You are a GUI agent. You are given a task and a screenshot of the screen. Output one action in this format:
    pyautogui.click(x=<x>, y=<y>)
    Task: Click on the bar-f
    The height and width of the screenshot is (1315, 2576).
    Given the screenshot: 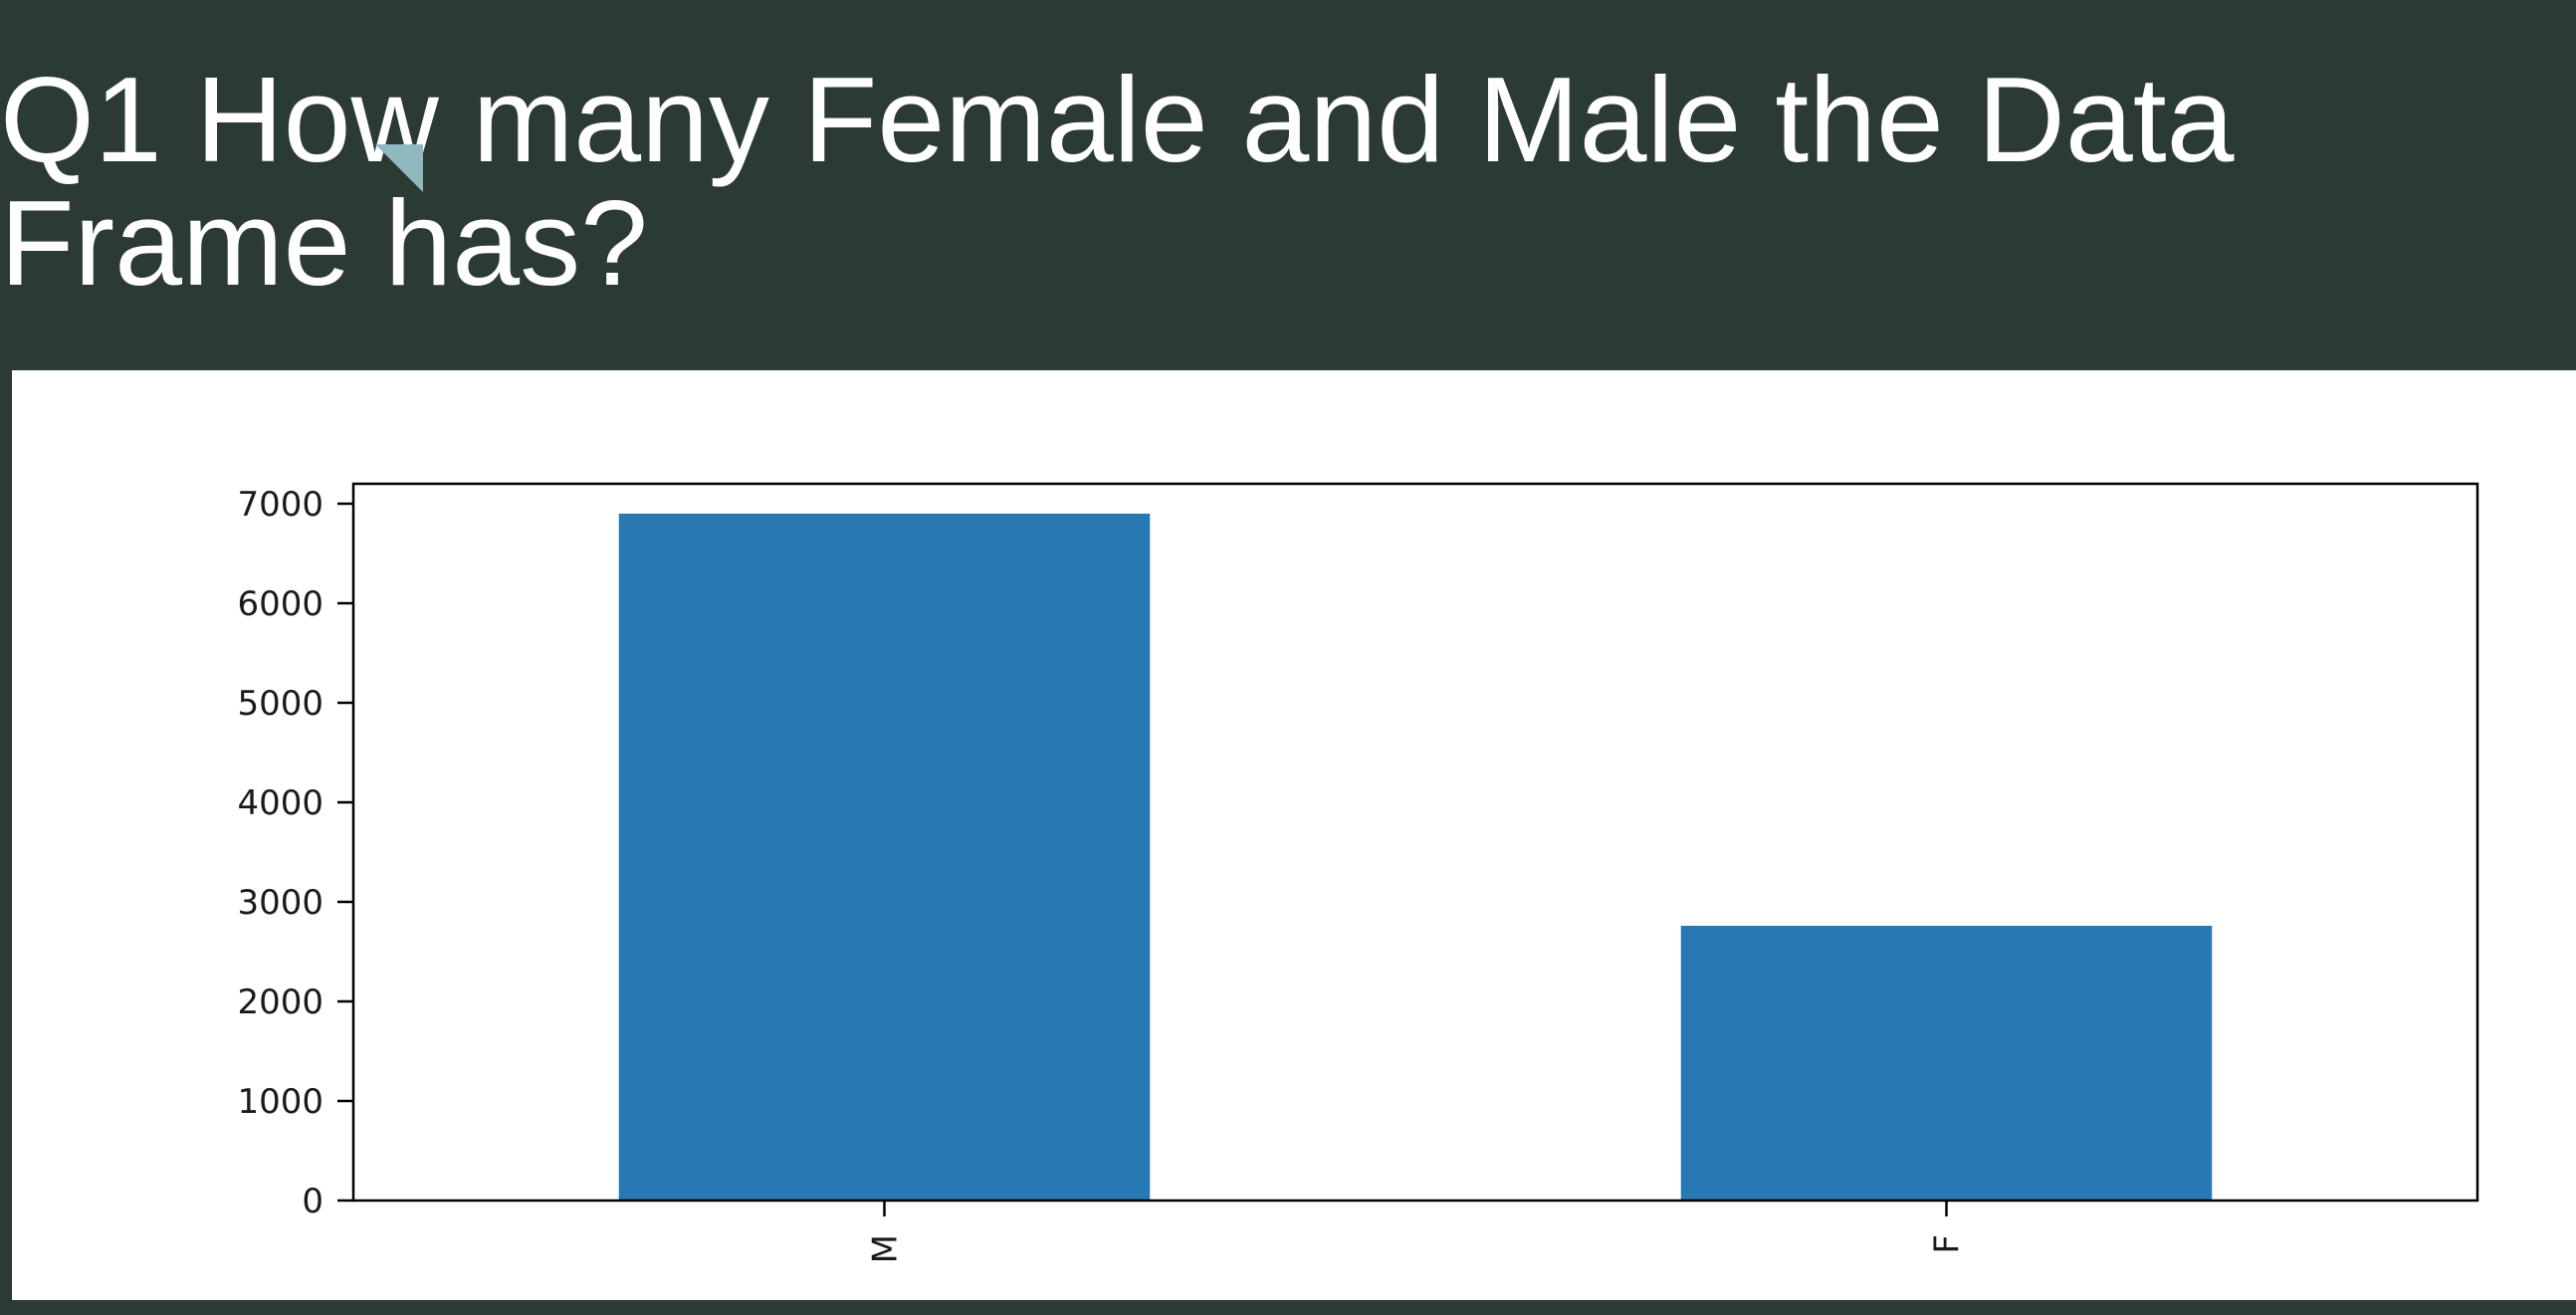 What is the action you would take?
    pyautogui.click(x=1946, y=1063)
    